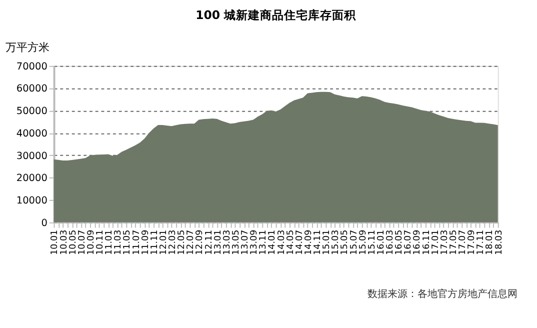  Describe the element at coordinates (137, 242) in the screenshot. I see `x-tick-label: 11.07` at that location.